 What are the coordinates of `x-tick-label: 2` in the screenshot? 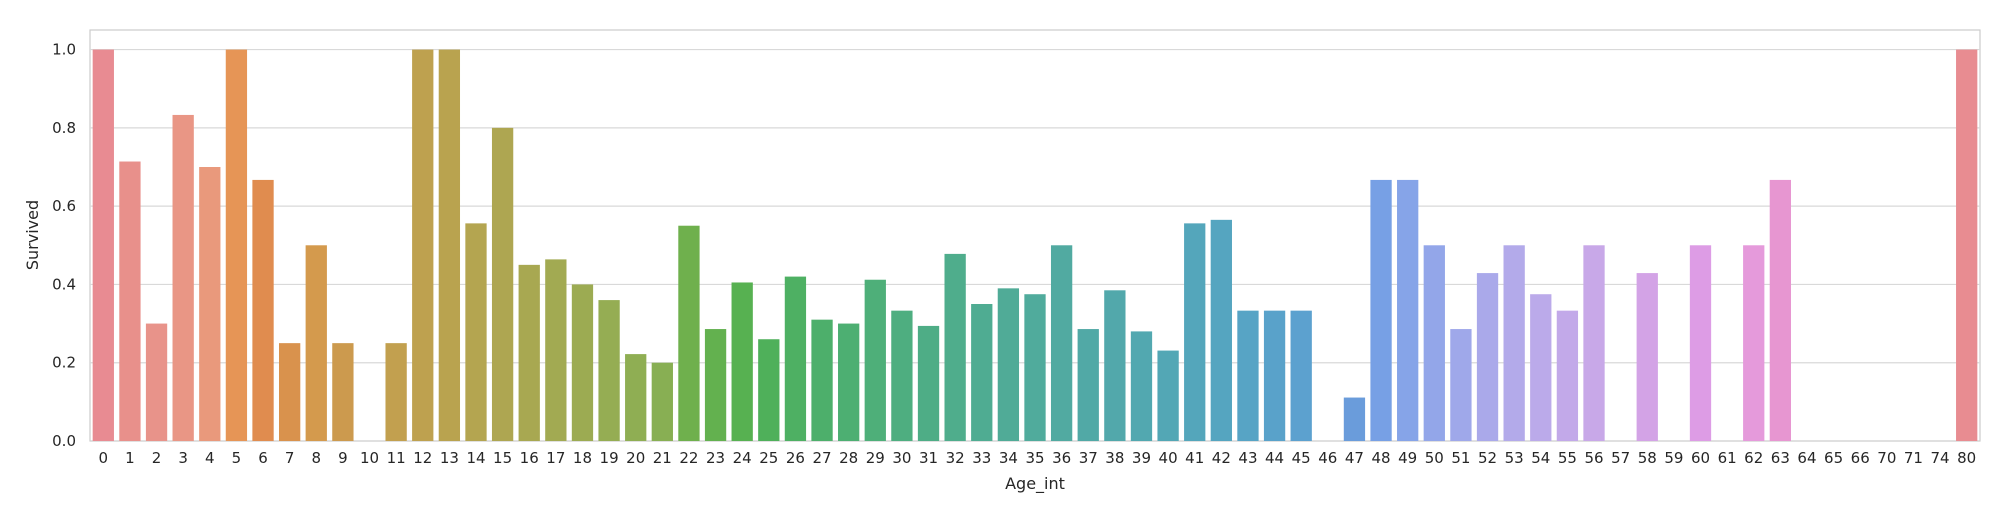 It's located at (157, 458).